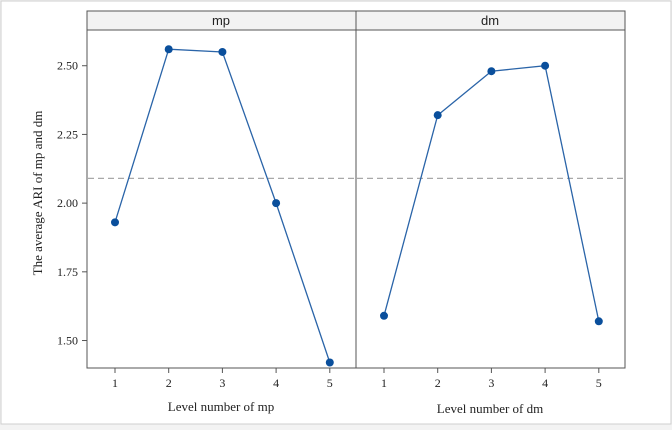 This screenshot has height=430, width=672. Describe the element at coordinates (67, 341) in the screenshot. I see `y-tick-label: 1.50` at that location.